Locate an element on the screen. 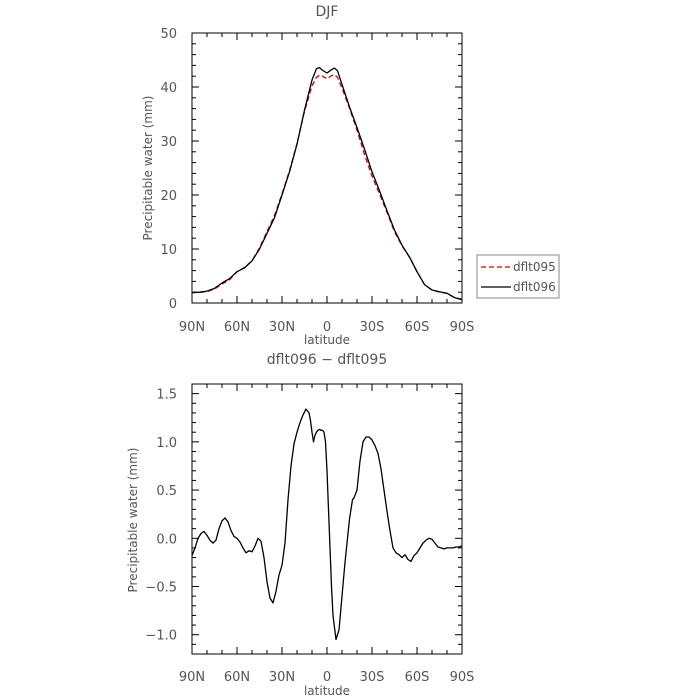 The image size is (700, 700). bottom-x-tick-label: 90S is located at coordinates (462, 677).